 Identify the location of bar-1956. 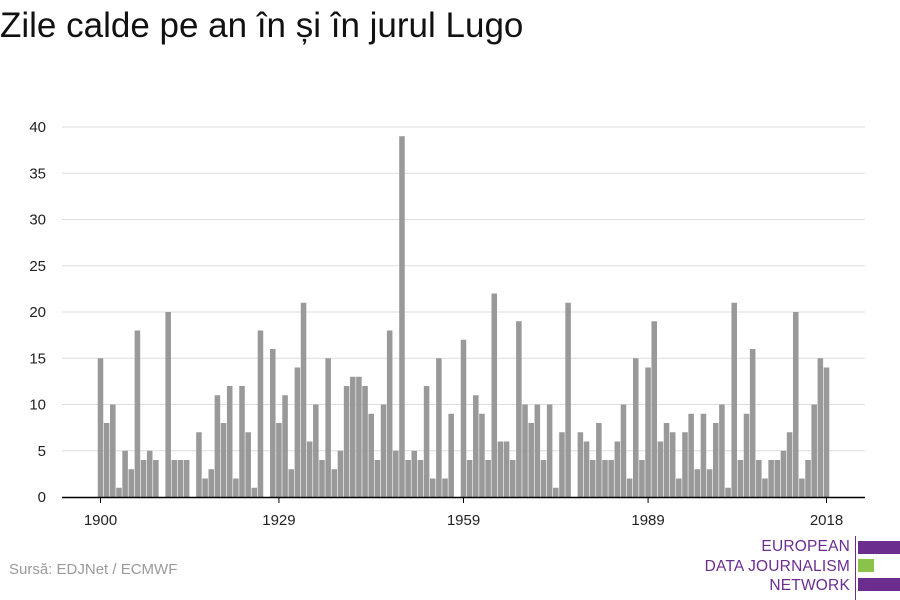
(445, 487).